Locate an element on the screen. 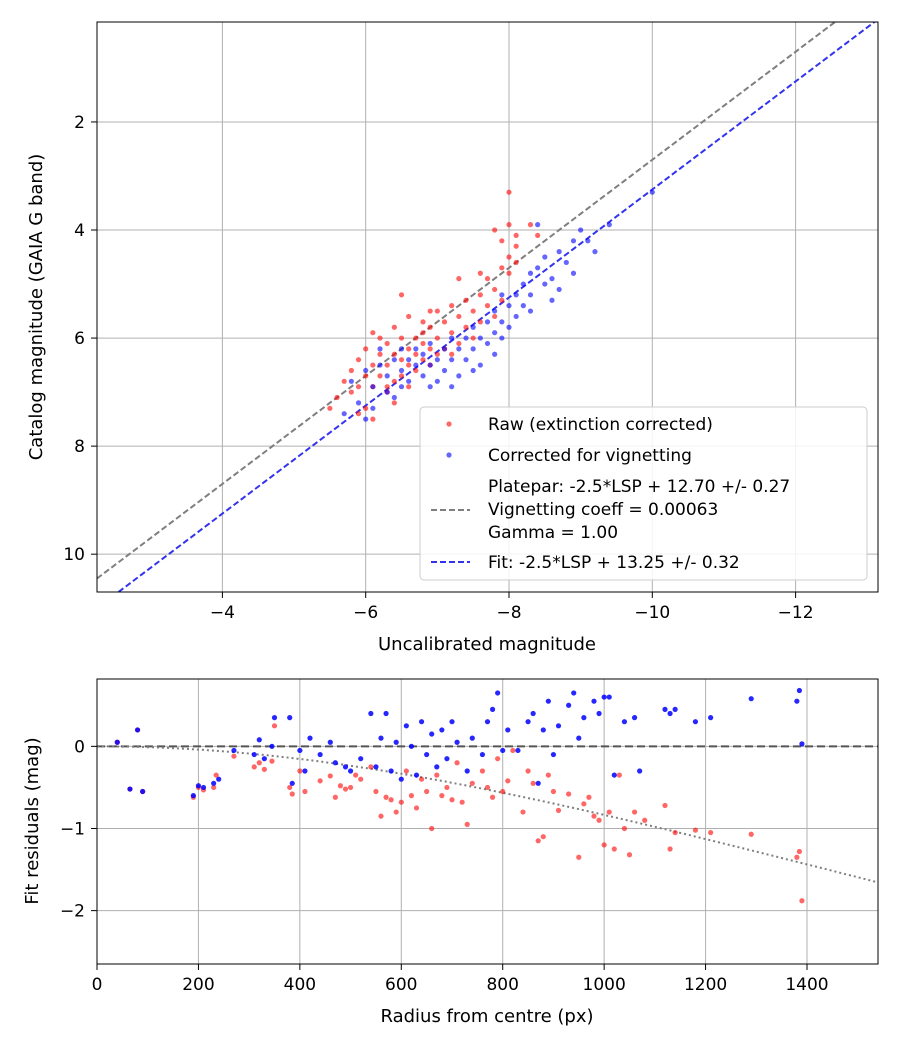  bottom-reference-lines is located at coordinates (487, 814).